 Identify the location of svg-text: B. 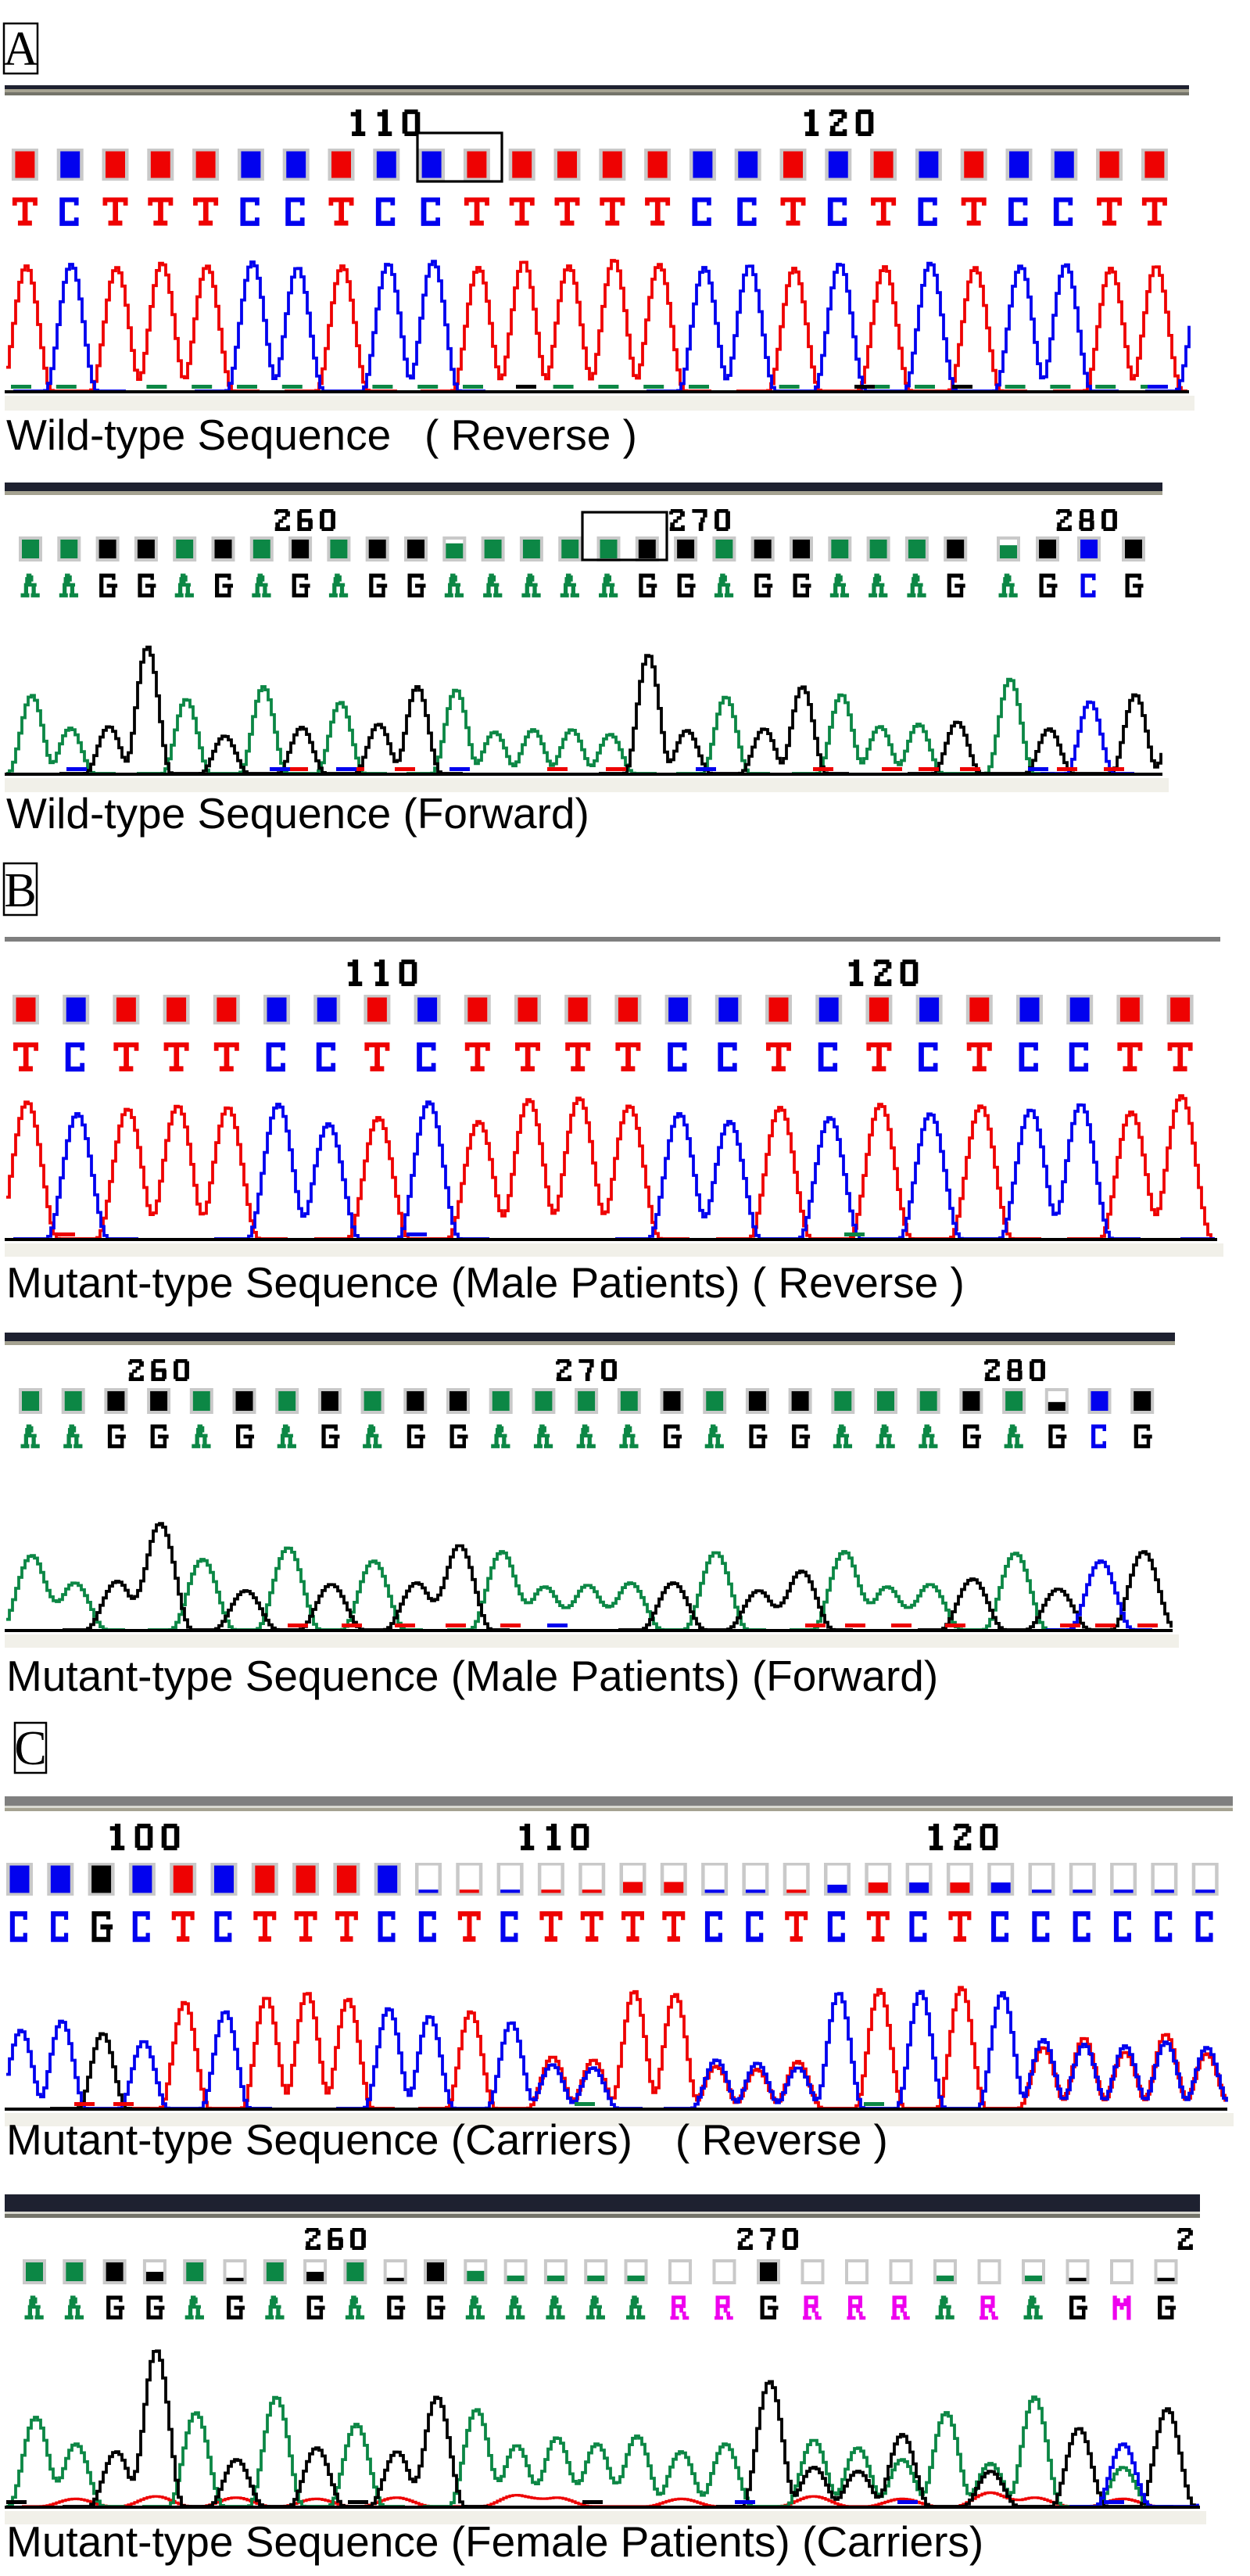
(20, 890).